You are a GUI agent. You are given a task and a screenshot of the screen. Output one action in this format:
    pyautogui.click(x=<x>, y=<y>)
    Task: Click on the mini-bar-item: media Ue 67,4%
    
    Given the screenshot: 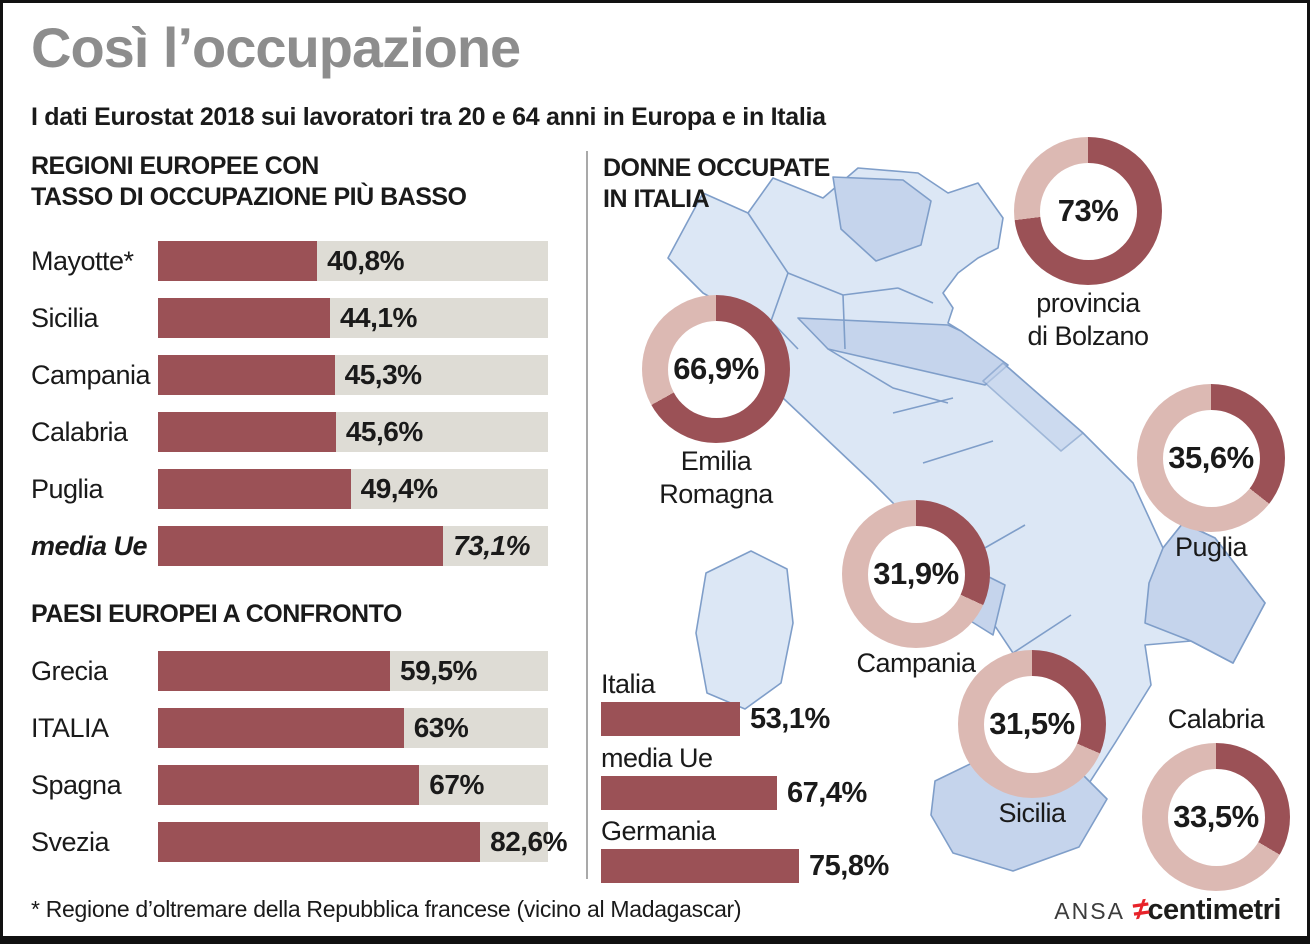 What is the action you would take?
    pyautogui.click(x=734, y=776)
    